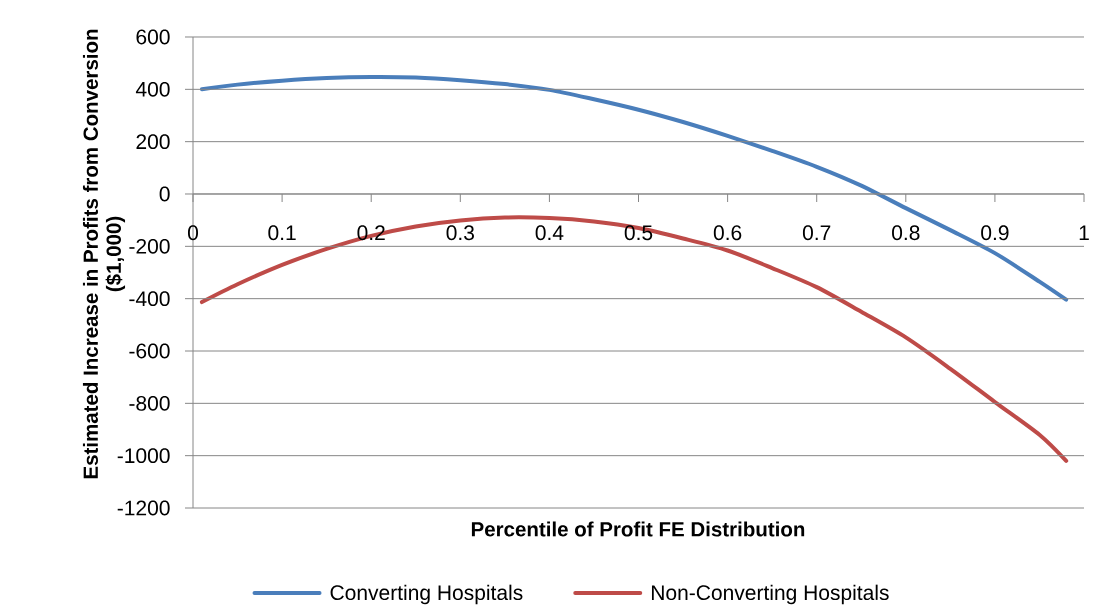 Image resolution: width=1105 pixels, height=605 pixels. I want to click on x-tick-label: 0.1, so click(282, 233).